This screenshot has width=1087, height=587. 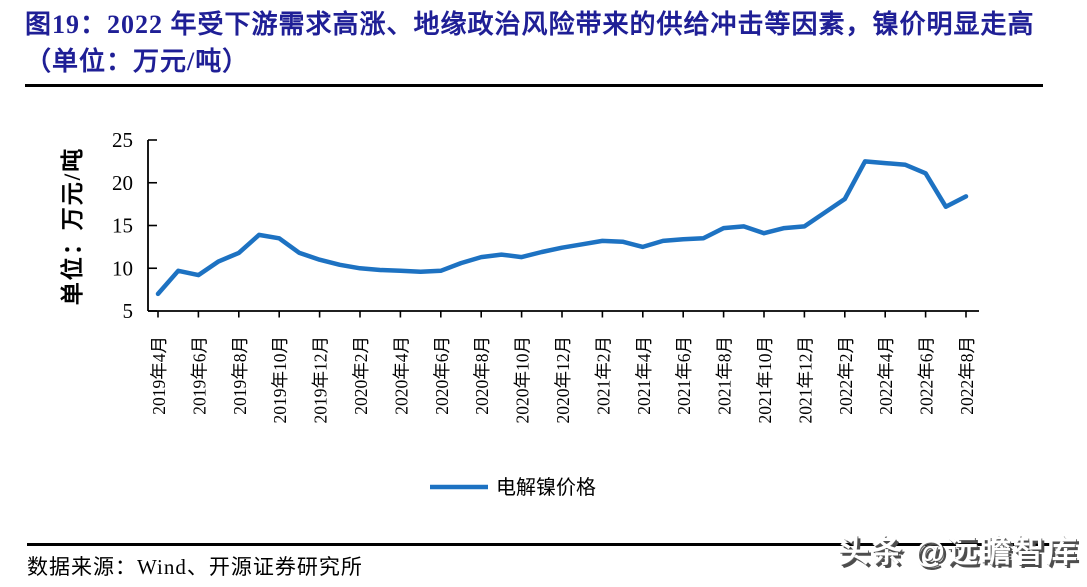 I want to click on x-tick-label: 2021年8月, so click(x=725, y=375).